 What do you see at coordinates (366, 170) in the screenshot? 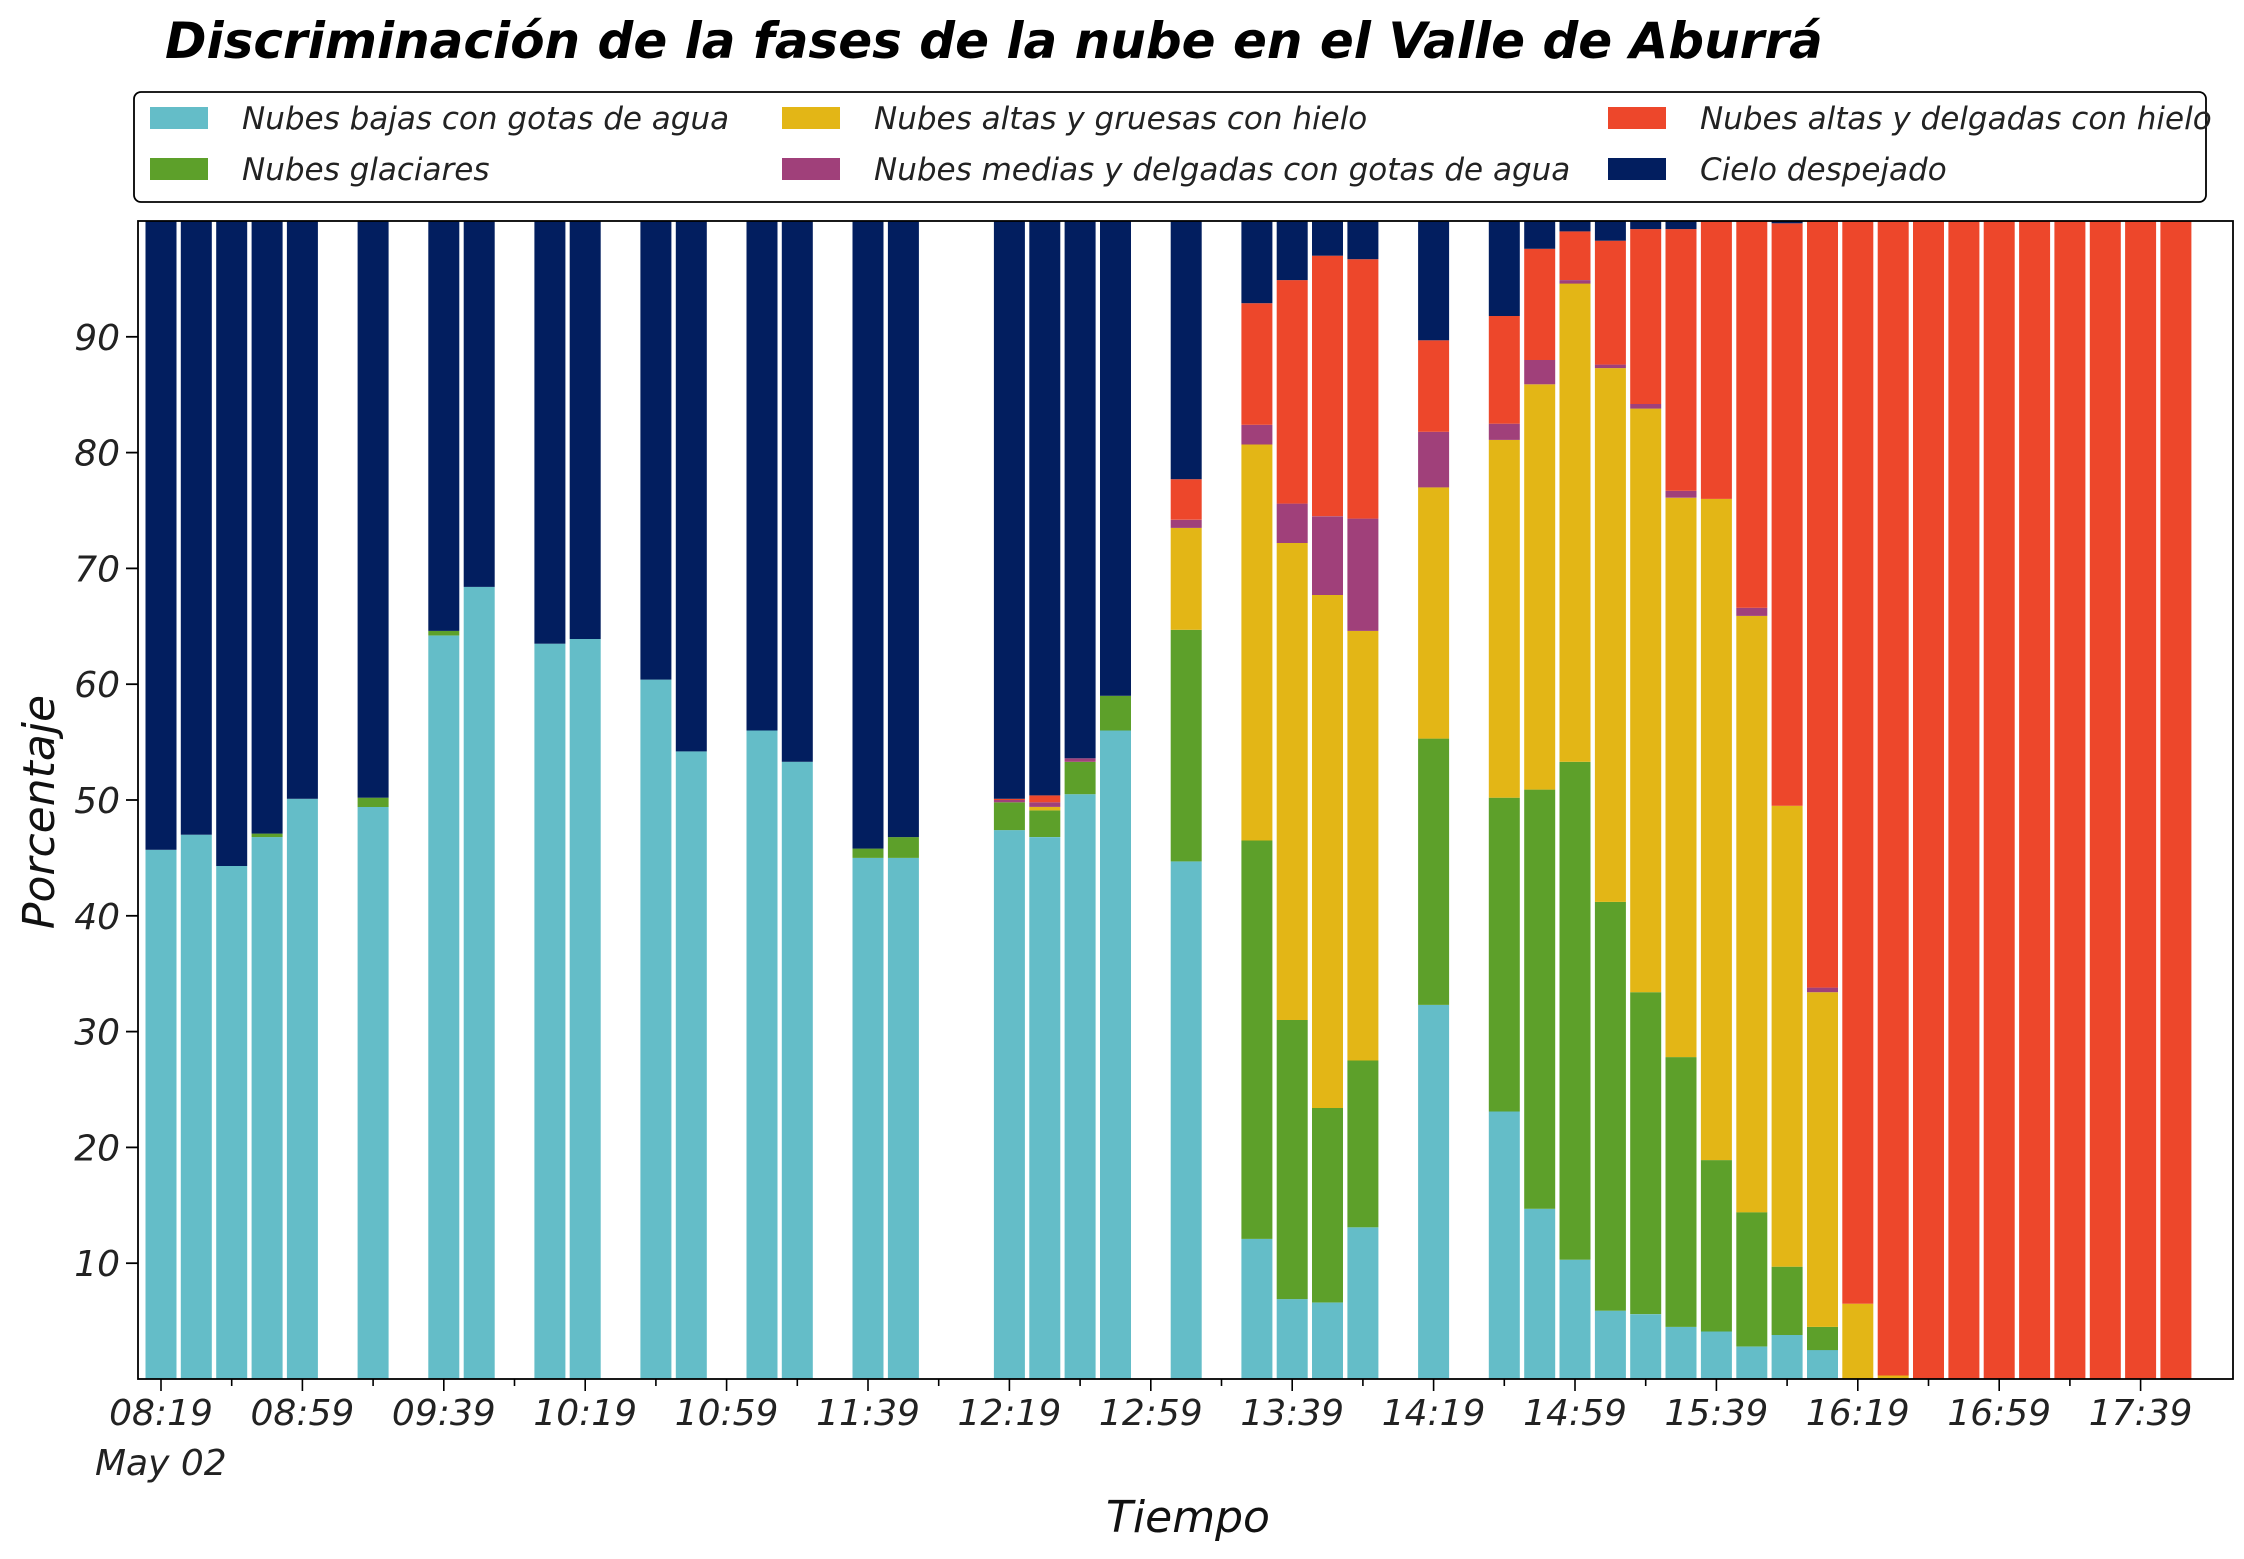
I see `legend-label: Nubes glaciares` at bounding box center [366, 170].